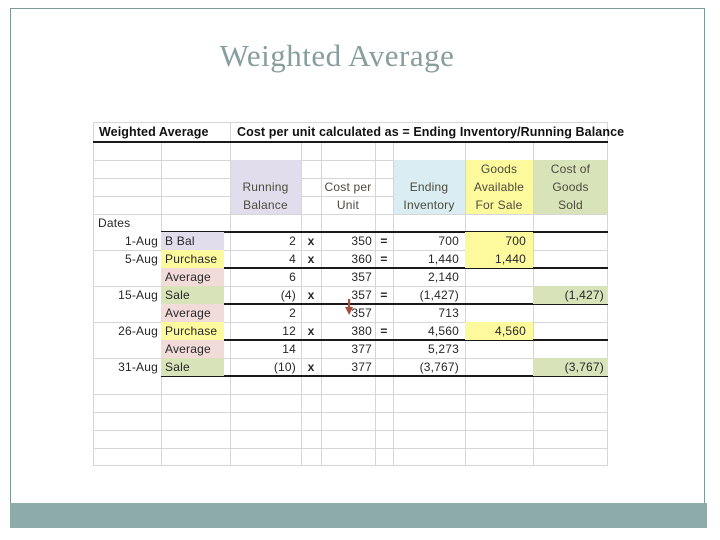 This screenshot has width=720, height=540. Describe the element at coordinates (288, 295) in the screenshot. I see `running-balance-cell: (4)` at that location.